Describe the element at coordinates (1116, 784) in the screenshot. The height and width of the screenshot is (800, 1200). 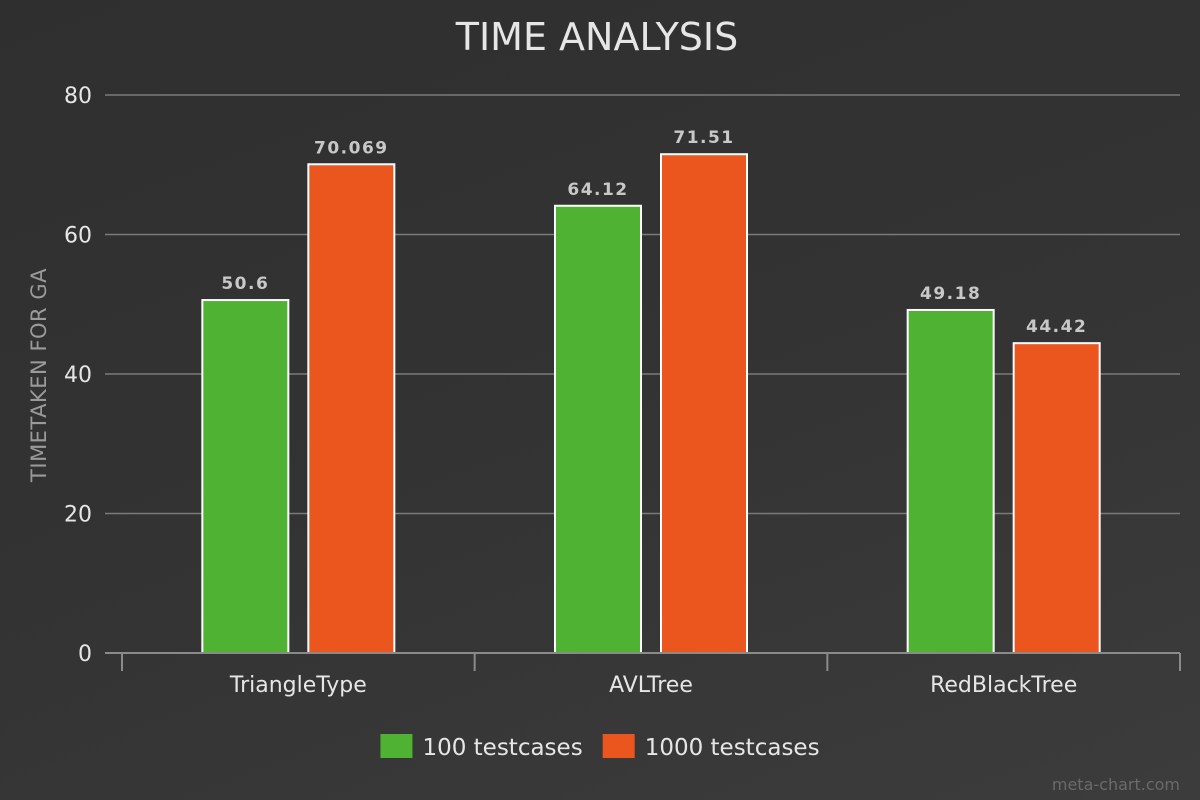
I see `watermark: meta-chart.com` at that location.